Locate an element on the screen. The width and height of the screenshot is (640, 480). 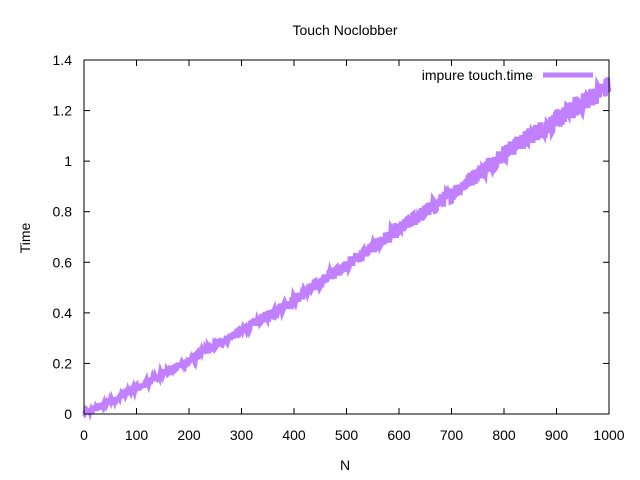
x-tick-label: 900 is located at coordinates (557, 435).